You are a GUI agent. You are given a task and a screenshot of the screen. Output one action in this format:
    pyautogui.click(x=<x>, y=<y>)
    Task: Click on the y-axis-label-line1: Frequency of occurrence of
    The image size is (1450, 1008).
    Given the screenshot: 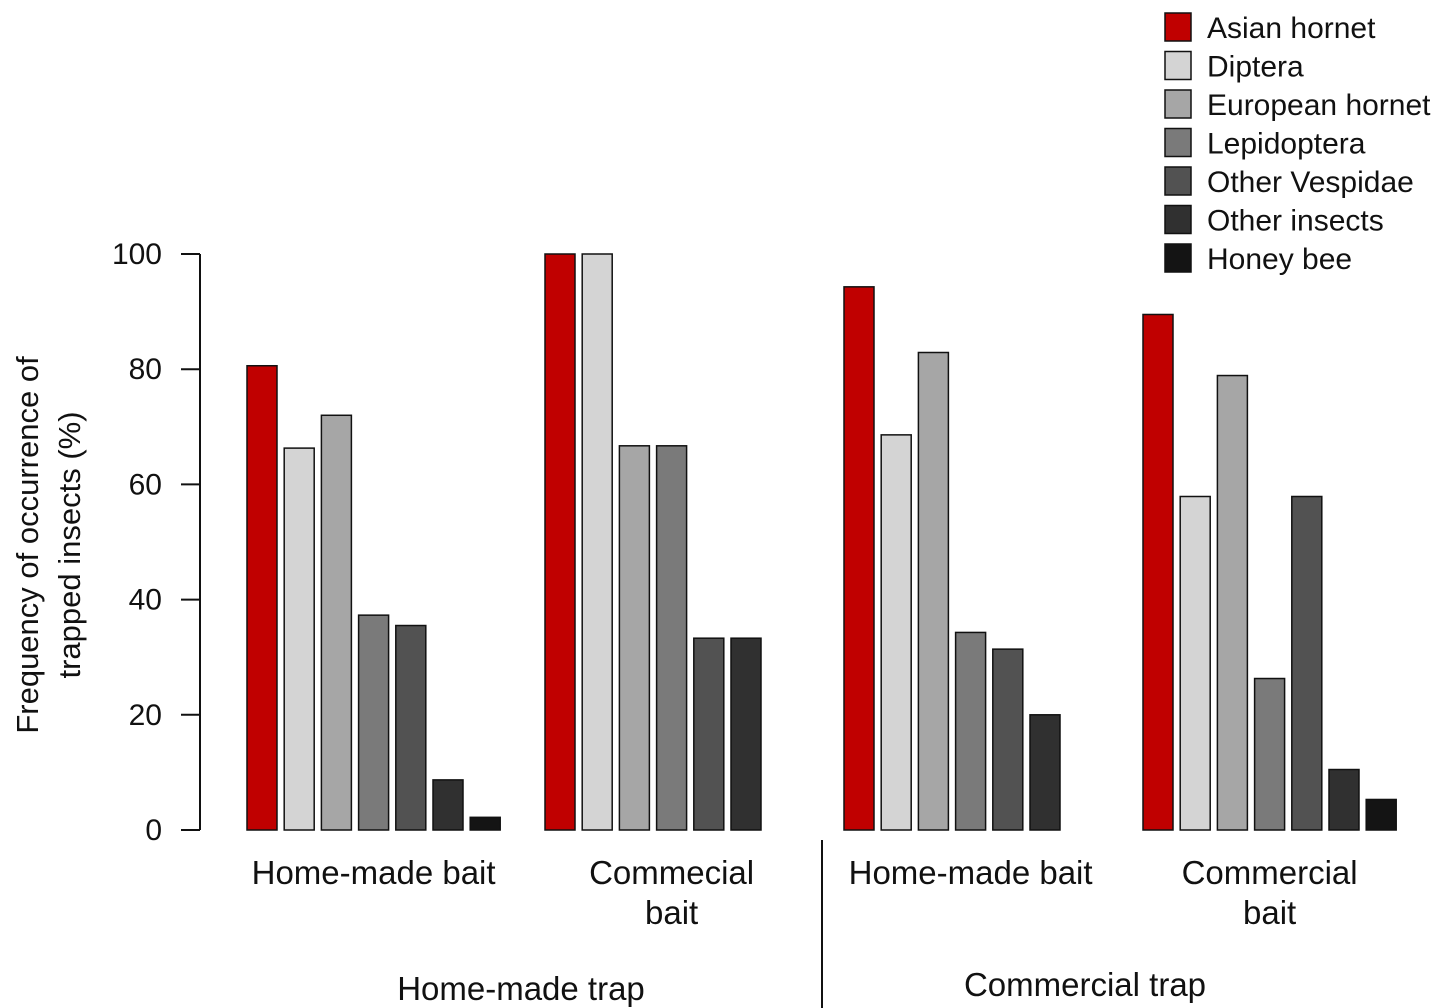 What is the action you would take?
    pyautogui.click(x=27, y=545)
    